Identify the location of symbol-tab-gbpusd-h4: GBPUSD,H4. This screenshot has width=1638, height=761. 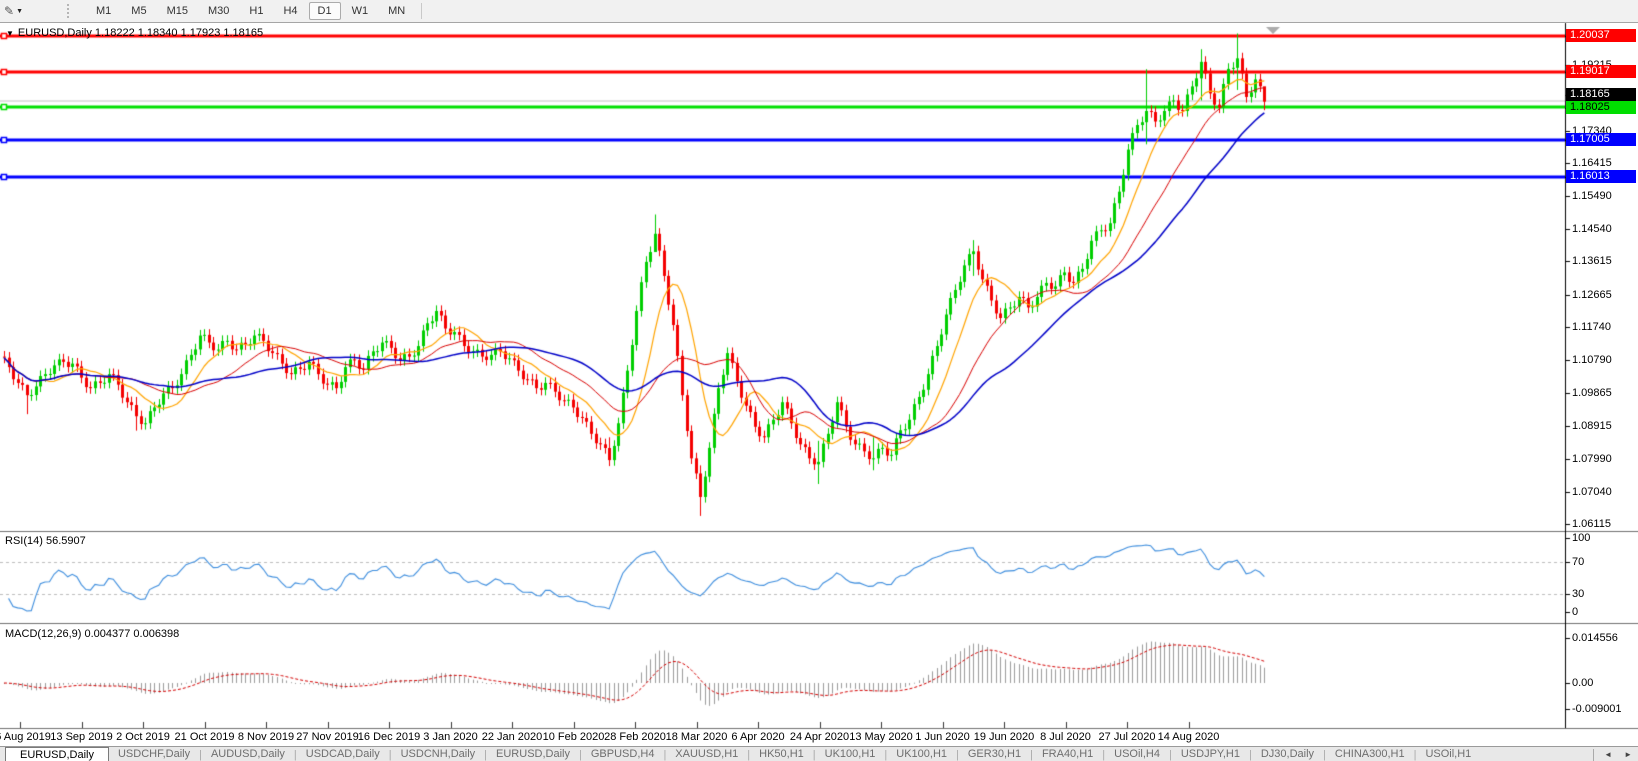
(622, 754).